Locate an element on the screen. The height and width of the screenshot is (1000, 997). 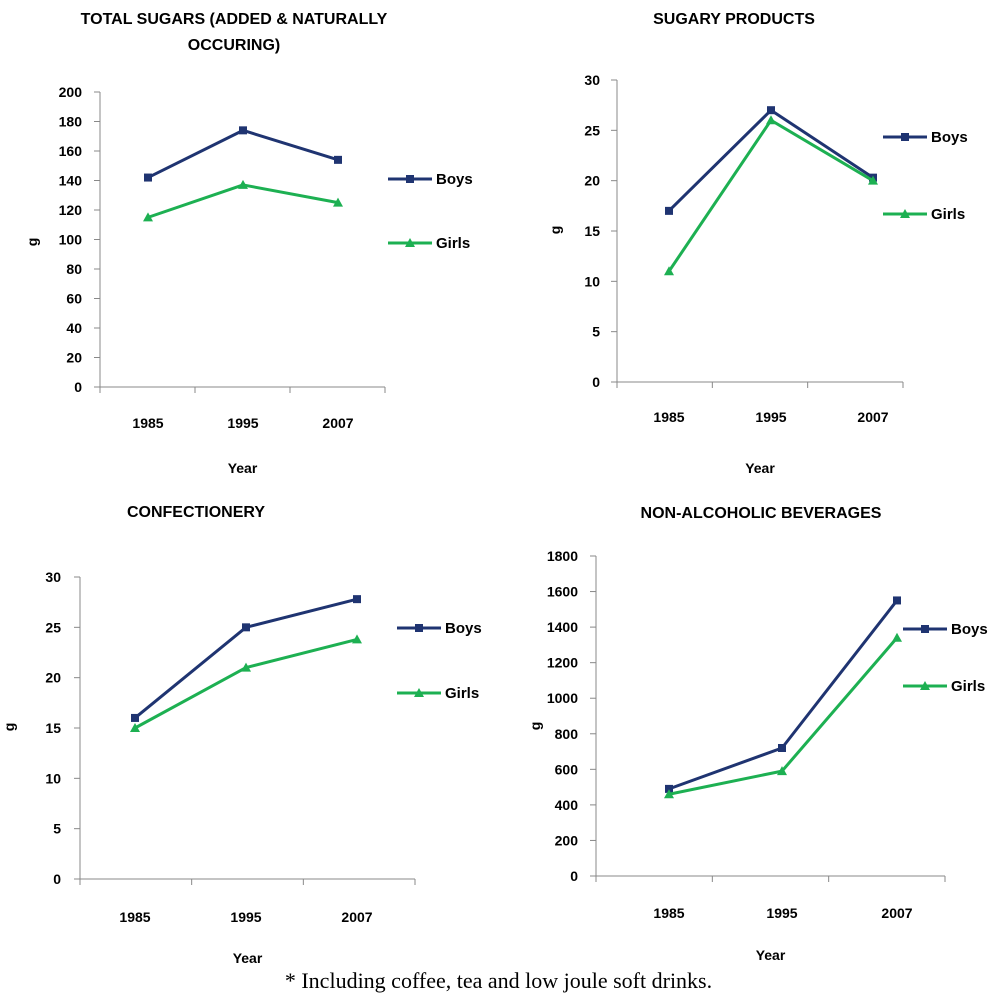
y-tick-label: 400 is located at coordinates (567, 805).